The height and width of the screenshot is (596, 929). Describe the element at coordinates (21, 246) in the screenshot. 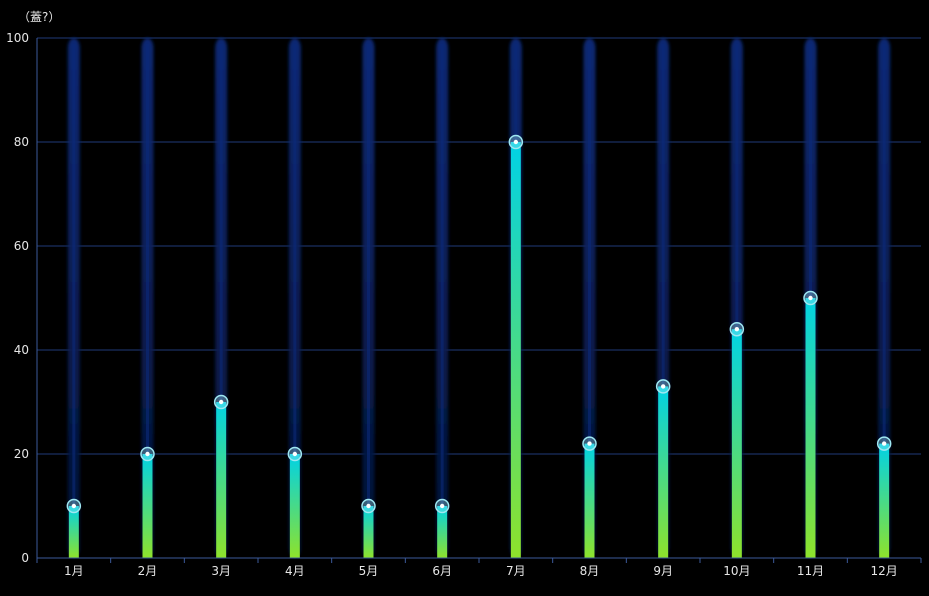

I see `y-tick-label: 60` at that location.